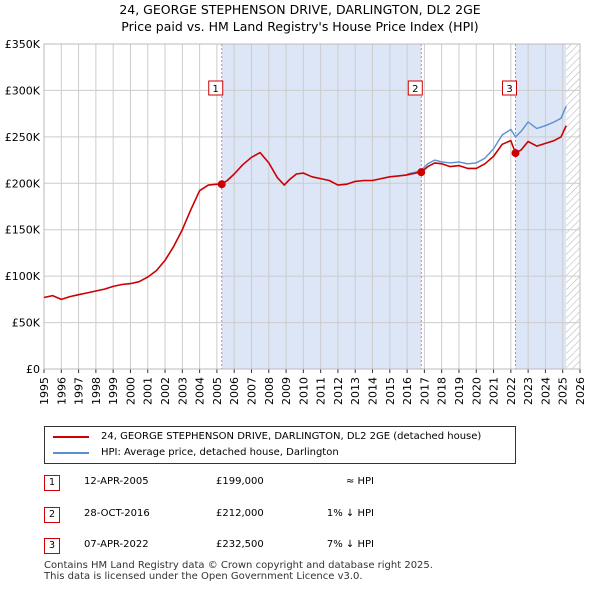 This screenshot has height=590, width=600. I want to click on x-tick-label: 2026, so click(580, 391).